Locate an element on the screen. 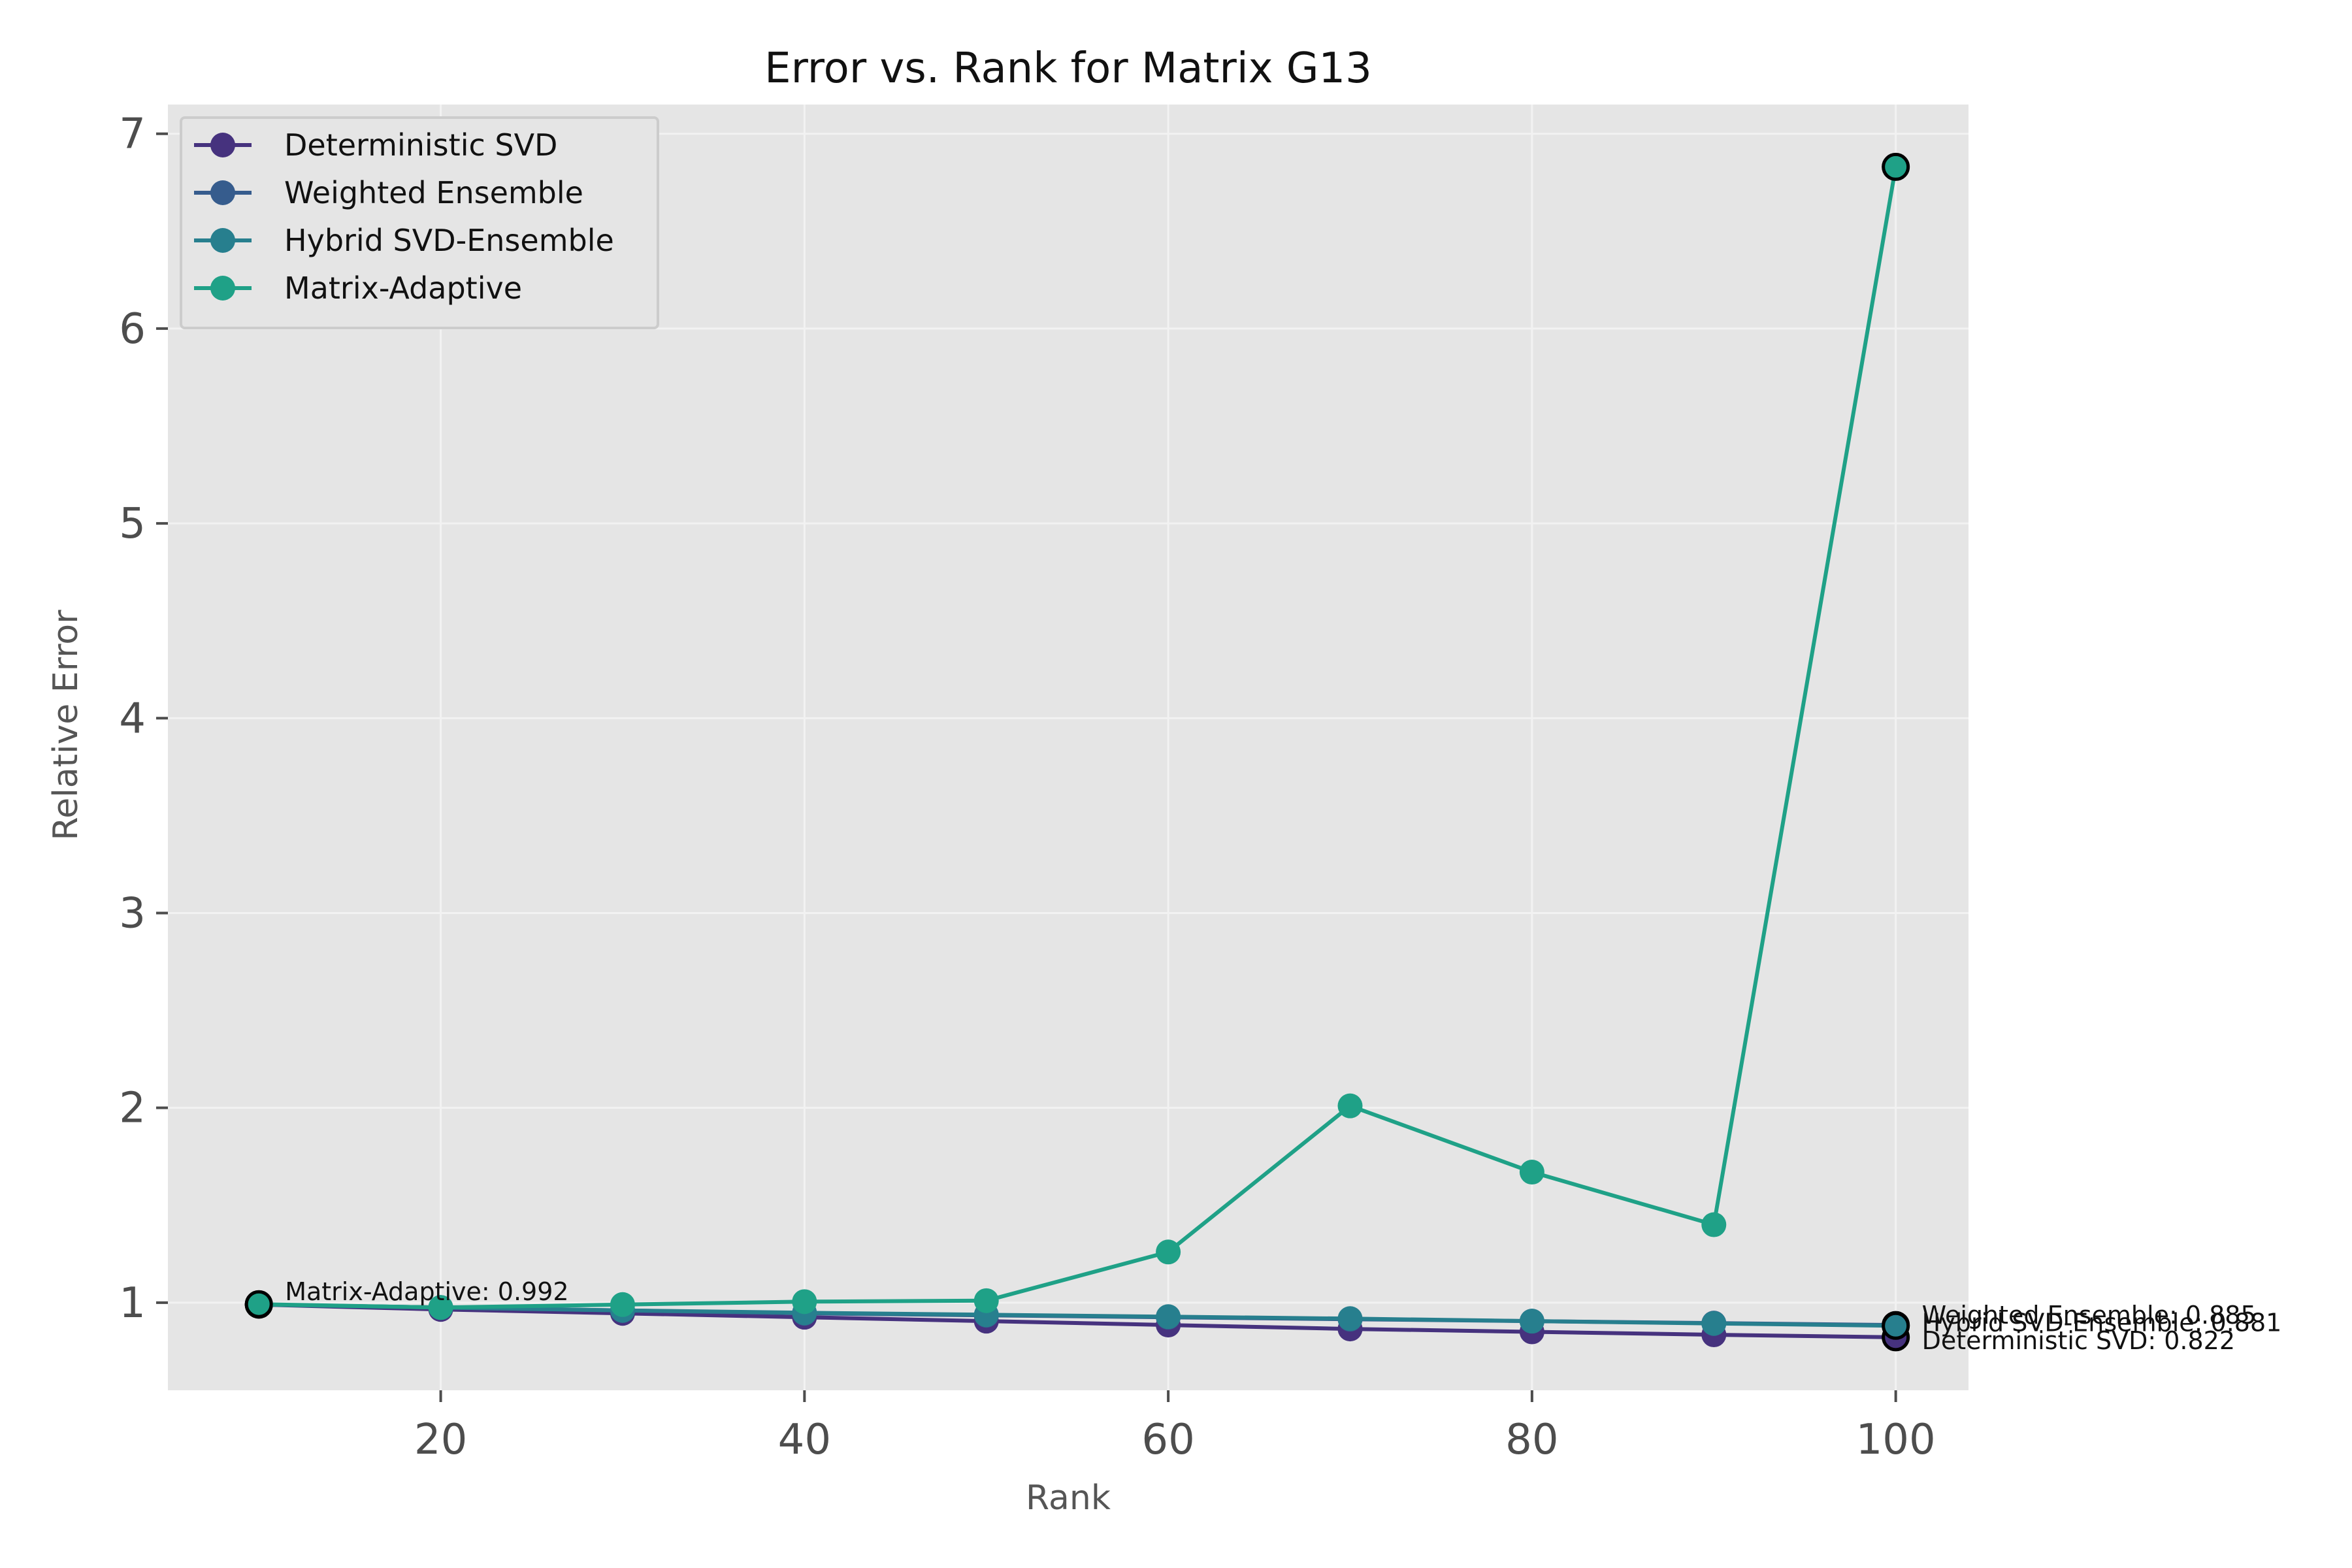 This screenshot has width=2352, height=1568. x-tick-label: 60 is located at coordinates (1167, 1440).